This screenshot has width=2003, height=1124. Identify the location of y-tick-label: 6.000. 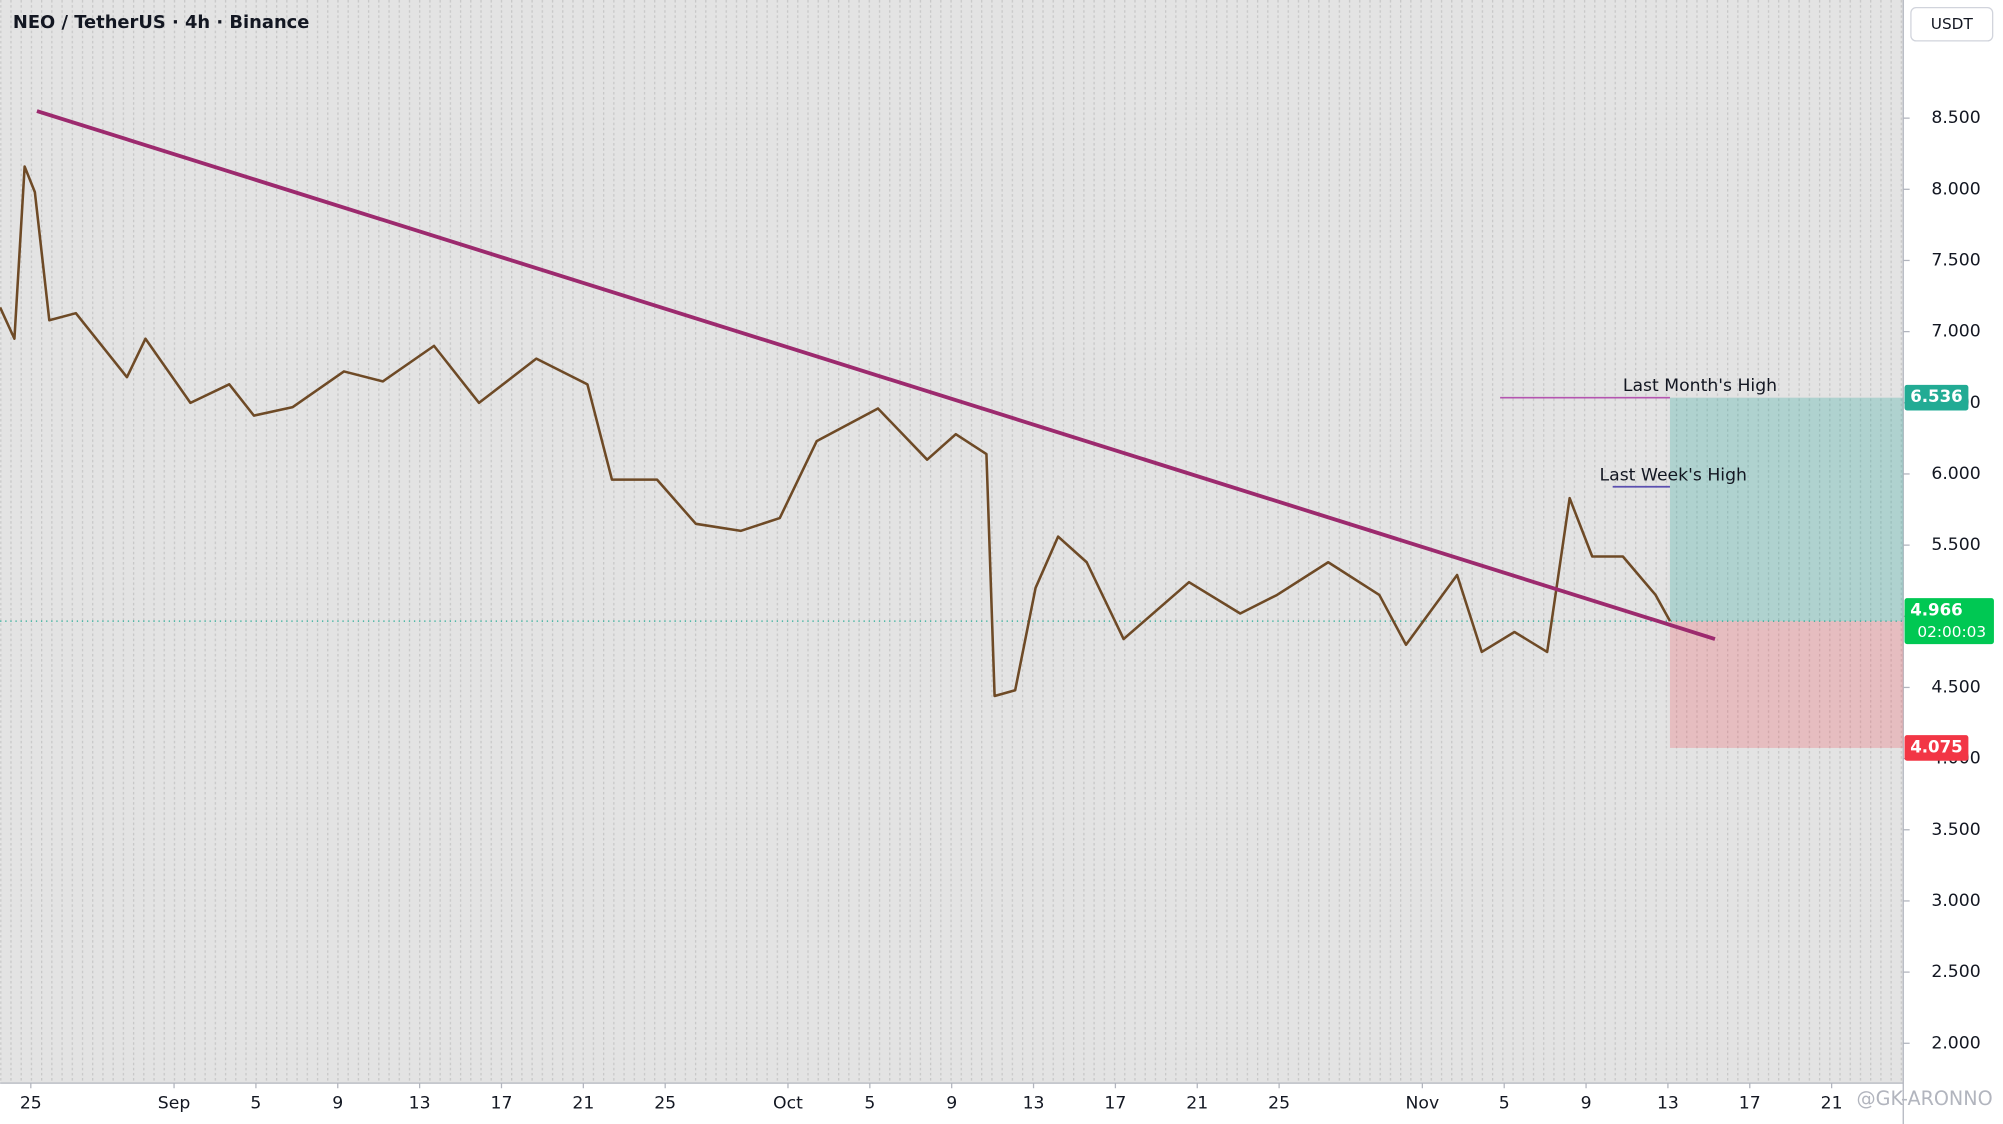
(1955, 474).